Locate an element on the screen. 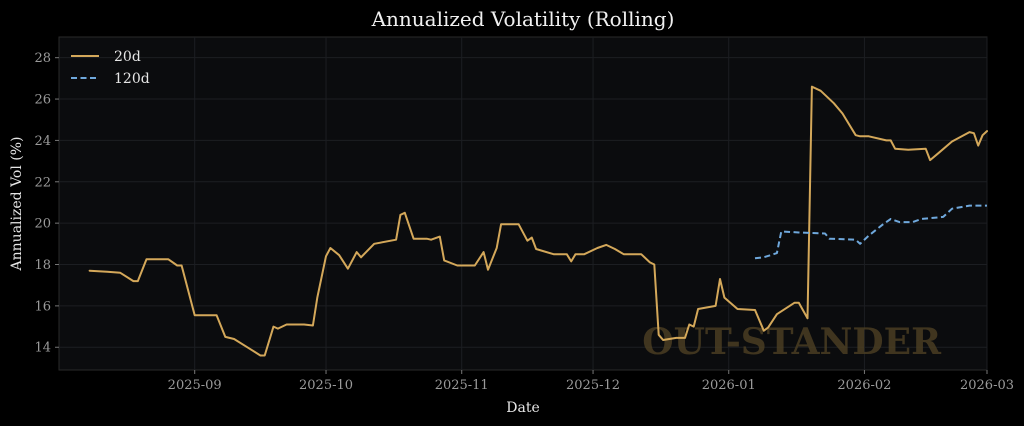 This screenshot has width=1024, height=426. x-tick-label: 2025-10 is located at coordinates (326, 385).